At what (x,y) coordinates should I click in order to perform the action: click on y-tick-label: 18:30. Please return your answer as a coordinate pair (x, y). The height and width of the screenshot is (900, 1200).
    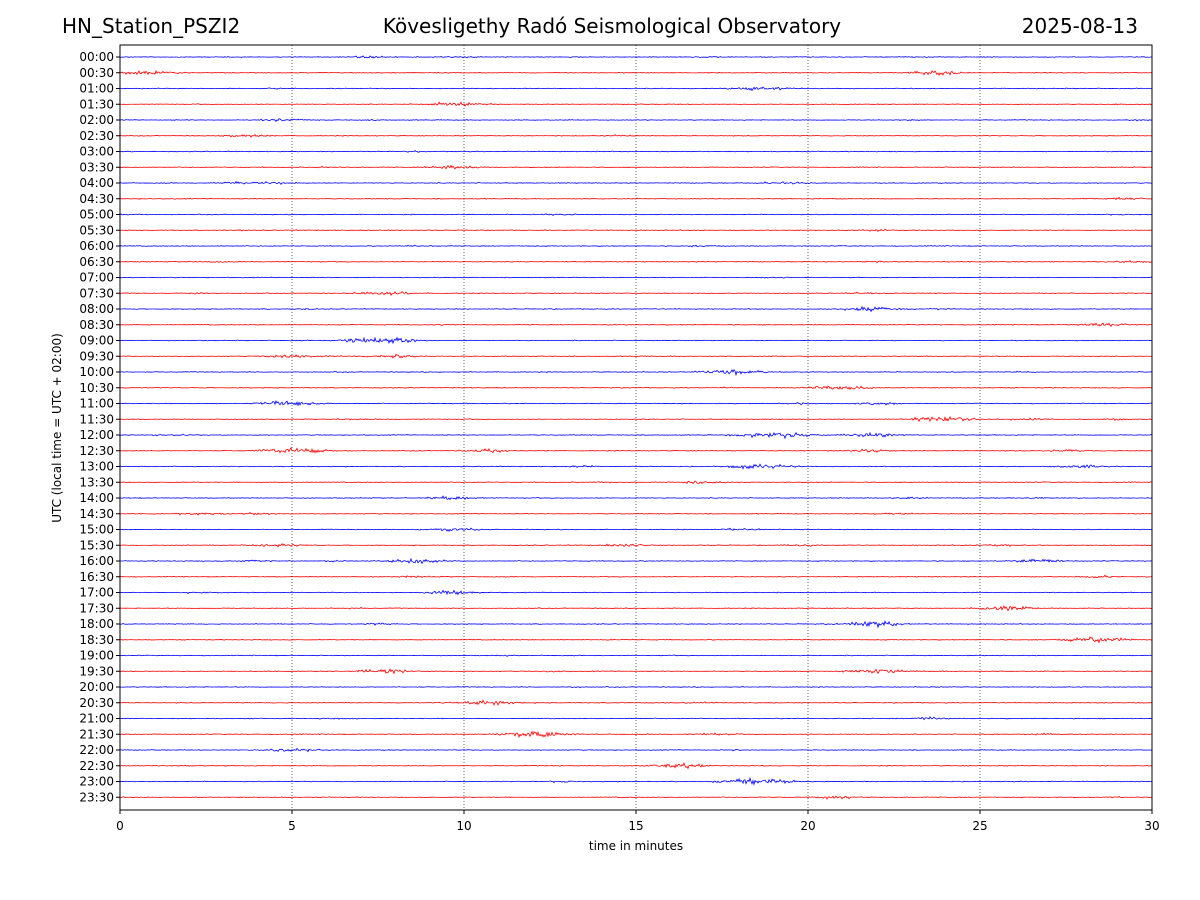
    Looking at the image, I should click on (96, 640).